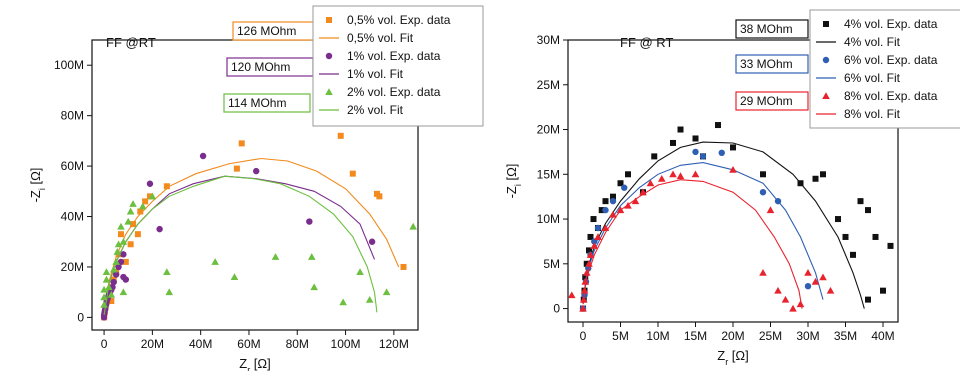  I want to click on x-tick-label: 40M, so click(882, 336).